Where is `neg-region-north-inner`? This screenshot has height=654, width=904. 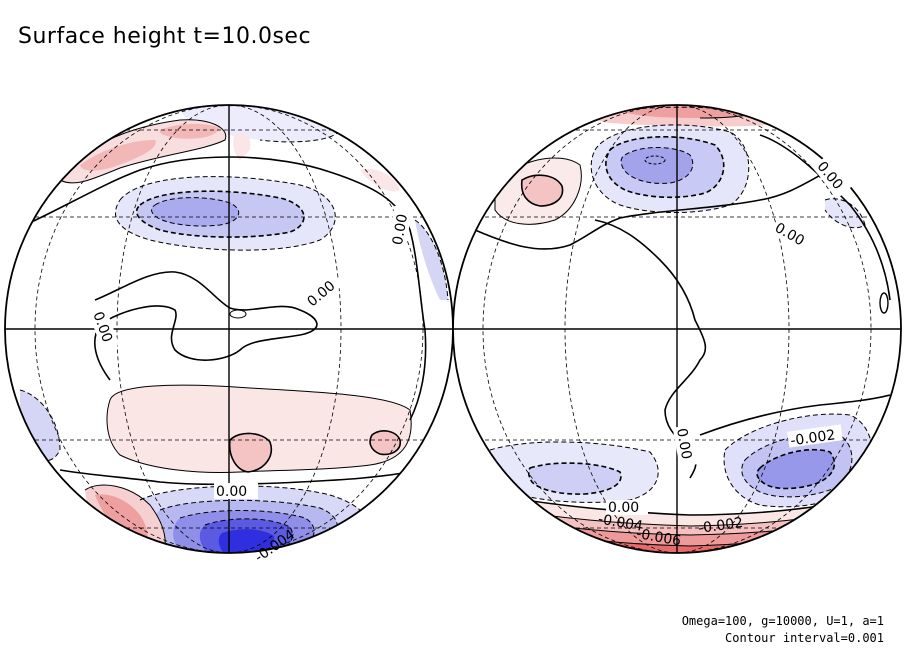 neg-region-north-inner is located at coordinates (195, 212).